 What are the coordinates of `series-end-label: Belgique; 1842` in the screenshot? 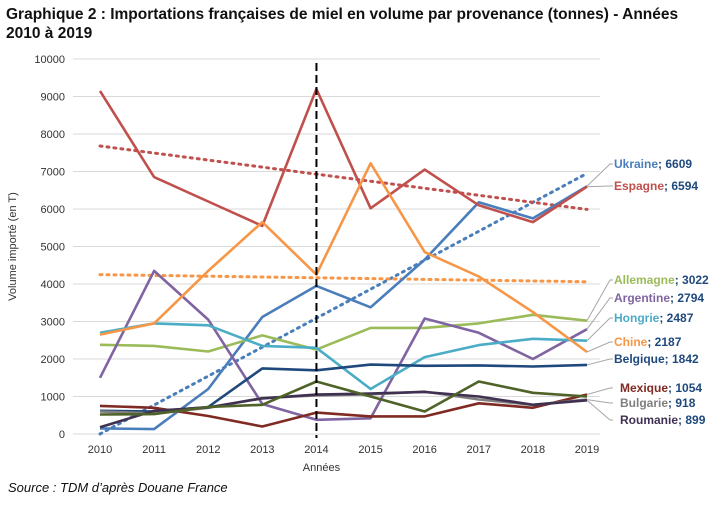 It's located at (656, 359).